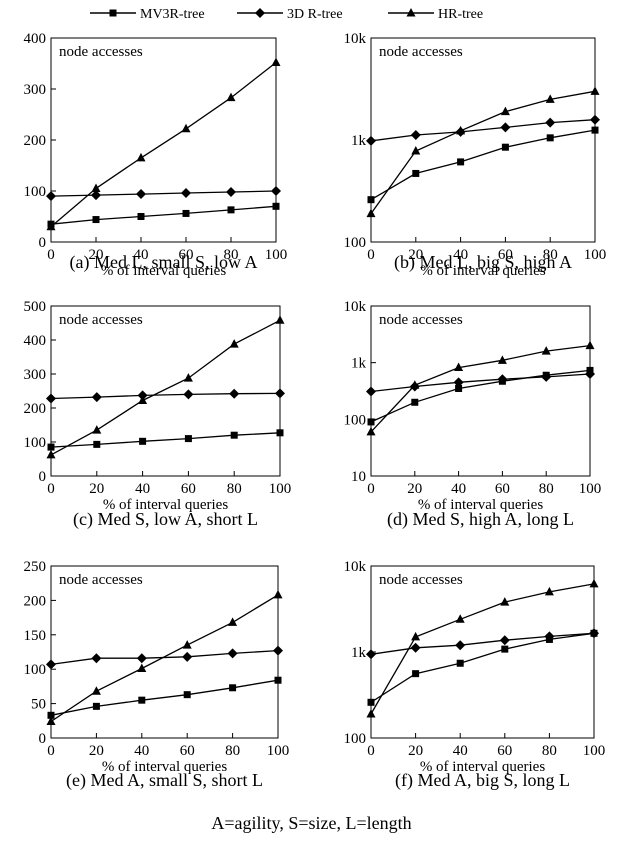  Describe the element at coordinates (38, 705) in the screenshot. I see `y-tick-label: 50` at that location.